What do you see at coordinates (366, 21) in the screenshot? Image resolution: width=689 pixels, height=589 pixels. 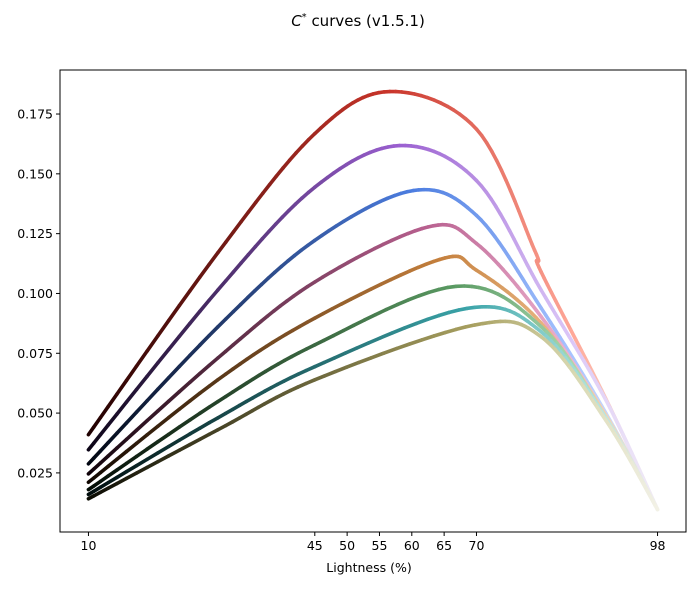 I see `chart-title-rest: curves (v1.5.1)` at bounding box center [366, 21].